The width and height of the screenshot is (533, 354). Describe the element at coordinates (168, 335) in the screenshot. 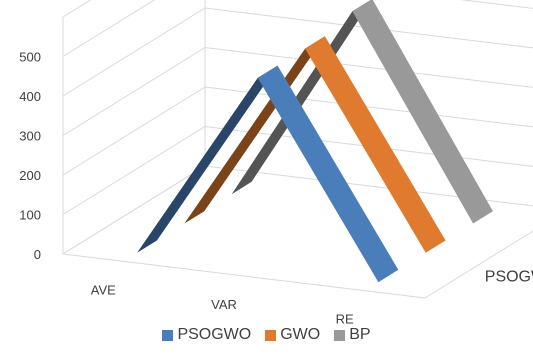

I see `legend-swatch-psogwo` at that location.